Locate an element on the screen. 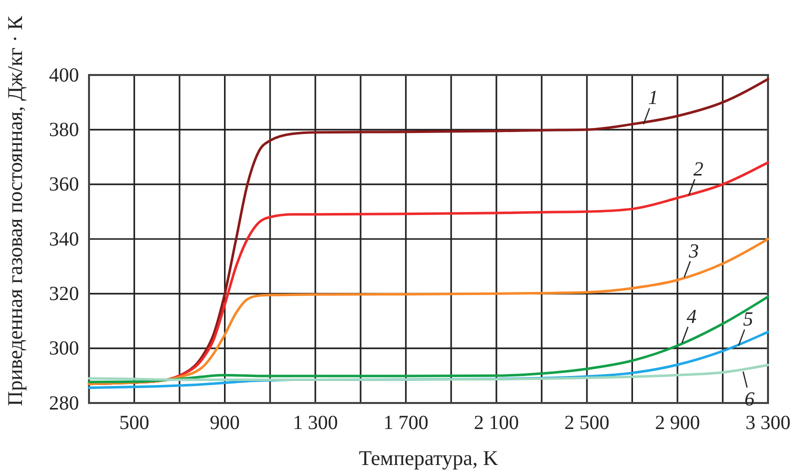 This screenshot has height=473, width=792. x-tick-label: 2 900 is located at coordinates (677, 423).